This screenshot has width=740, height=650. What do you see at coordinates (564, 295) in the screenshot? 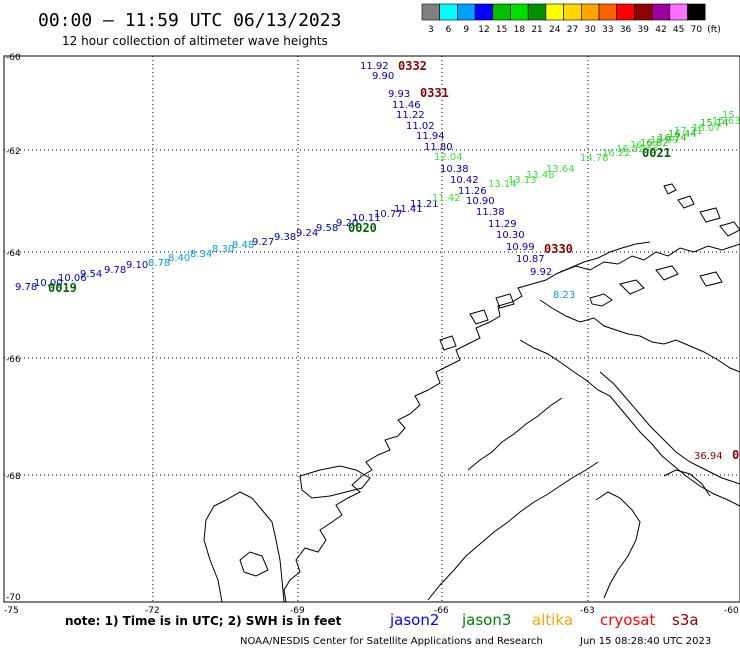
I see `coastal-wave-label: 8.23` at bounding box center [564, 295].